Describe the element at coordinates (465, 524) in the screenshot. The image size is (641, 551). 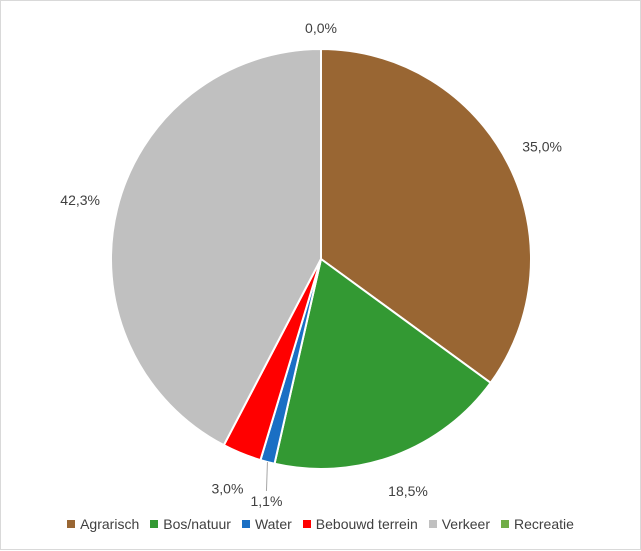
I see `legend-label: Verkeer` at that location.